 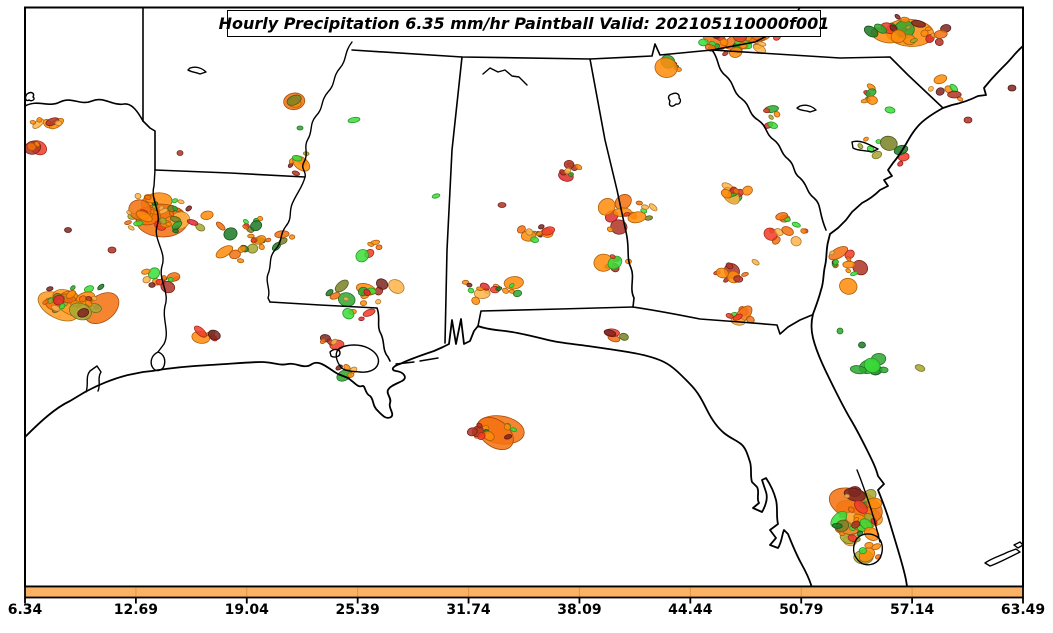 I want to click on arkansas-lake, so click(x=197, y=70).